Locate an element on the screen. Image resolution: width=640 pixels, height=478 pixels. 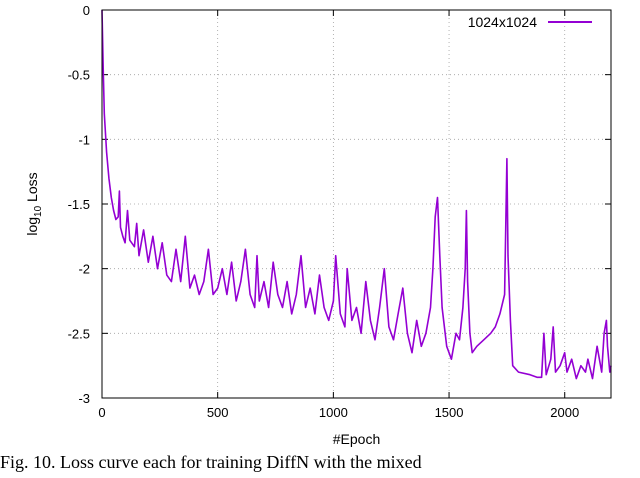
y-tick-label: -1.5 is located at coordinates (79, 204).